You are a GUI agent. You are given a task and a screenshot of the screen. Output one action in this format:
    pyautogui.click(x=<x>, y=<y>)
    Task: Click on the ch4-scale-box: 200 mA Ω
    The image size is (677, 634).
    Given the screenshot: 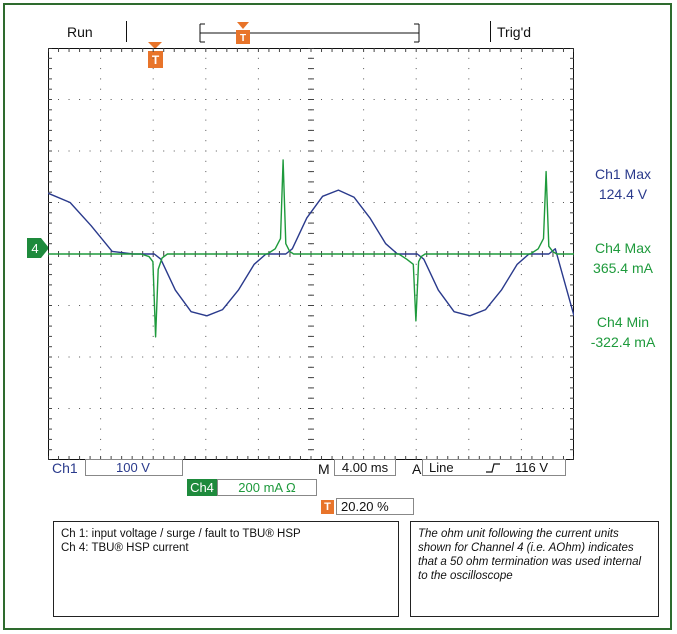 What is the action you would take?
    pyautogui.click(x=267, y=487)
    